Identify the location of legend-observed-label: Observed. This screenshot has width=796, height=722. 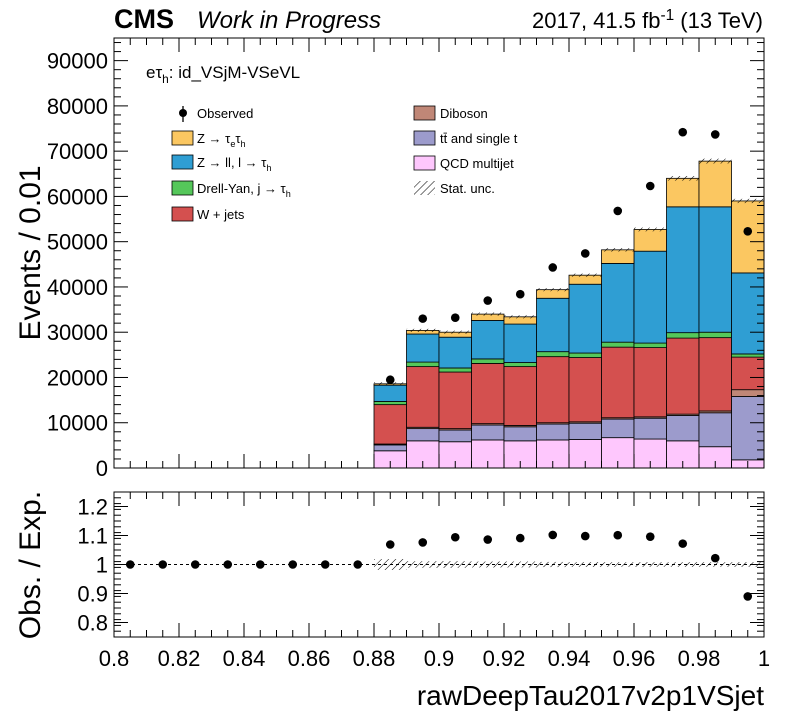
(225, 113).